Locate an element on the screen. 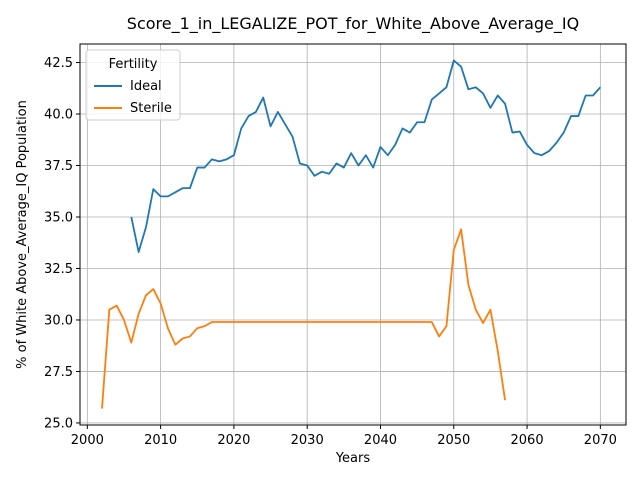 This screenshot has width=640, height=480. x-tick-label: 2010 is located at coordinates (160, 440).